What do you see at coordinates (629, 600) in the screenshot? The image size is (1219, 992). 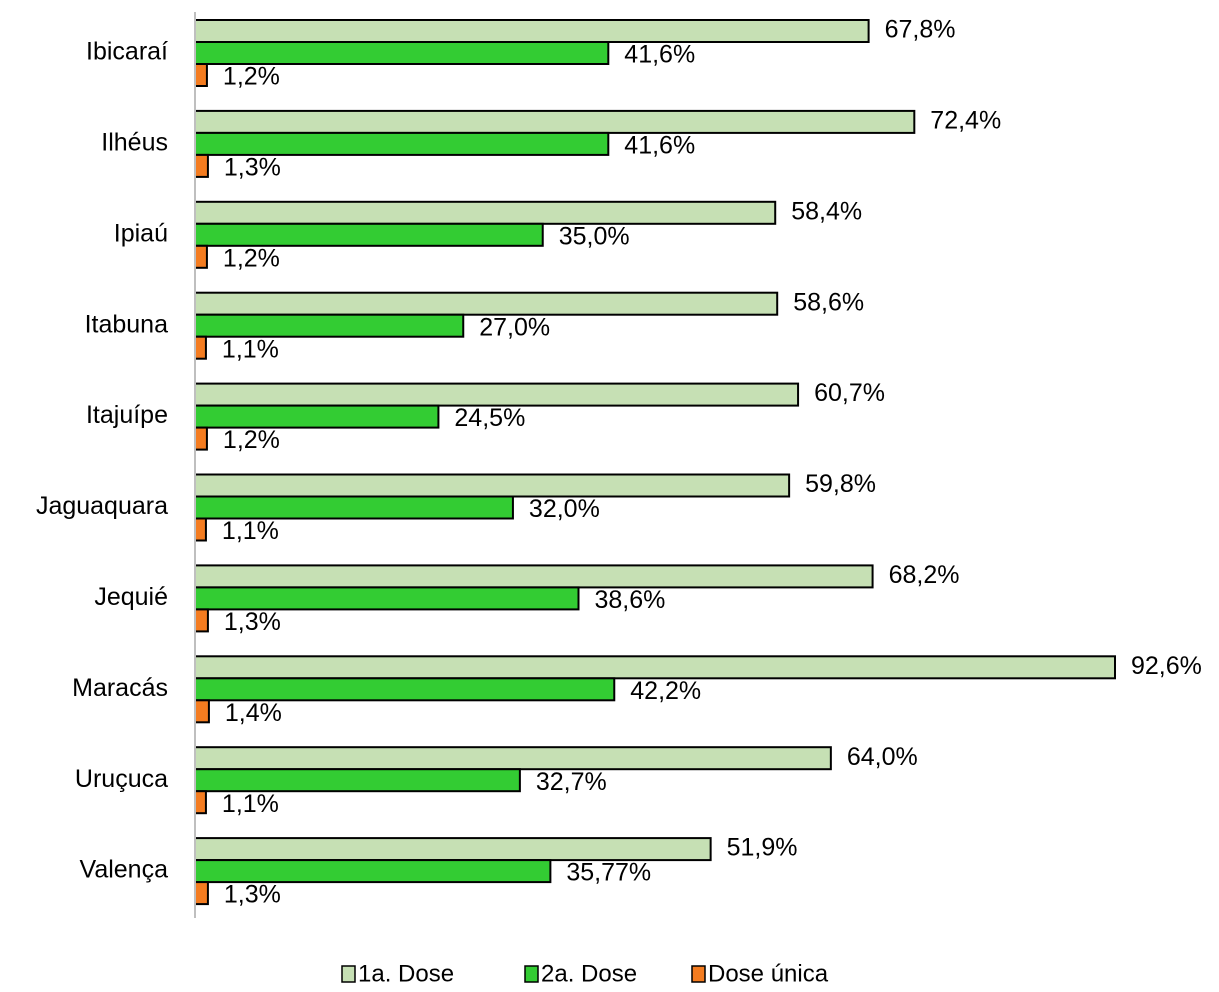 I see `data-label: 38,6%` at bounding box center [629, 600].